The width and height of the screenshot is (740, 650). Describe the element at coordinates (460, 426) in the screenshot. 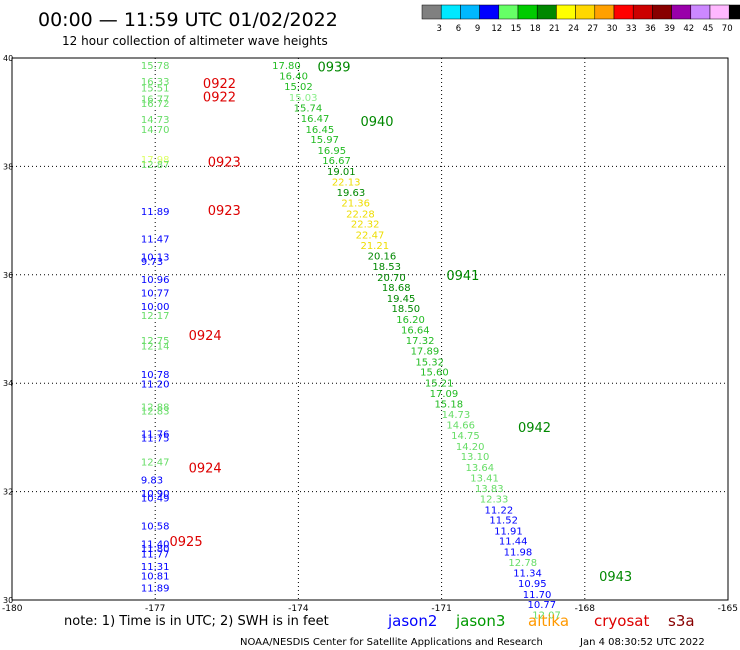

I see `swh-point: 14.66` at that location.